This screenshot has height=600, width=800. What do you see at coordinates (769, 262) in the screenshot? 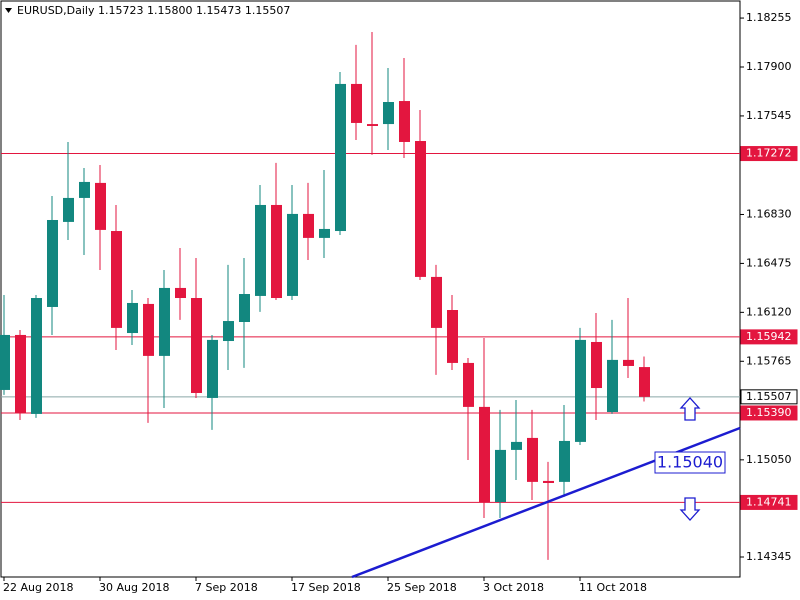
I see `y-tick-label: 1.16475` at bounding box center [769, 262].